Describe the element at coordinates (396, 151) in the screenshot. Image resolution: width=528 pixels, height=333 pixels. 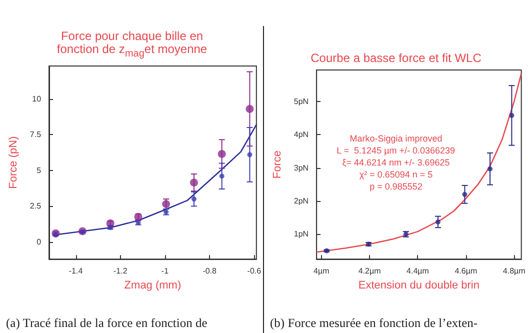
I see `annotation: L = 5.1245 µm +/- 0.0366239` at that location.